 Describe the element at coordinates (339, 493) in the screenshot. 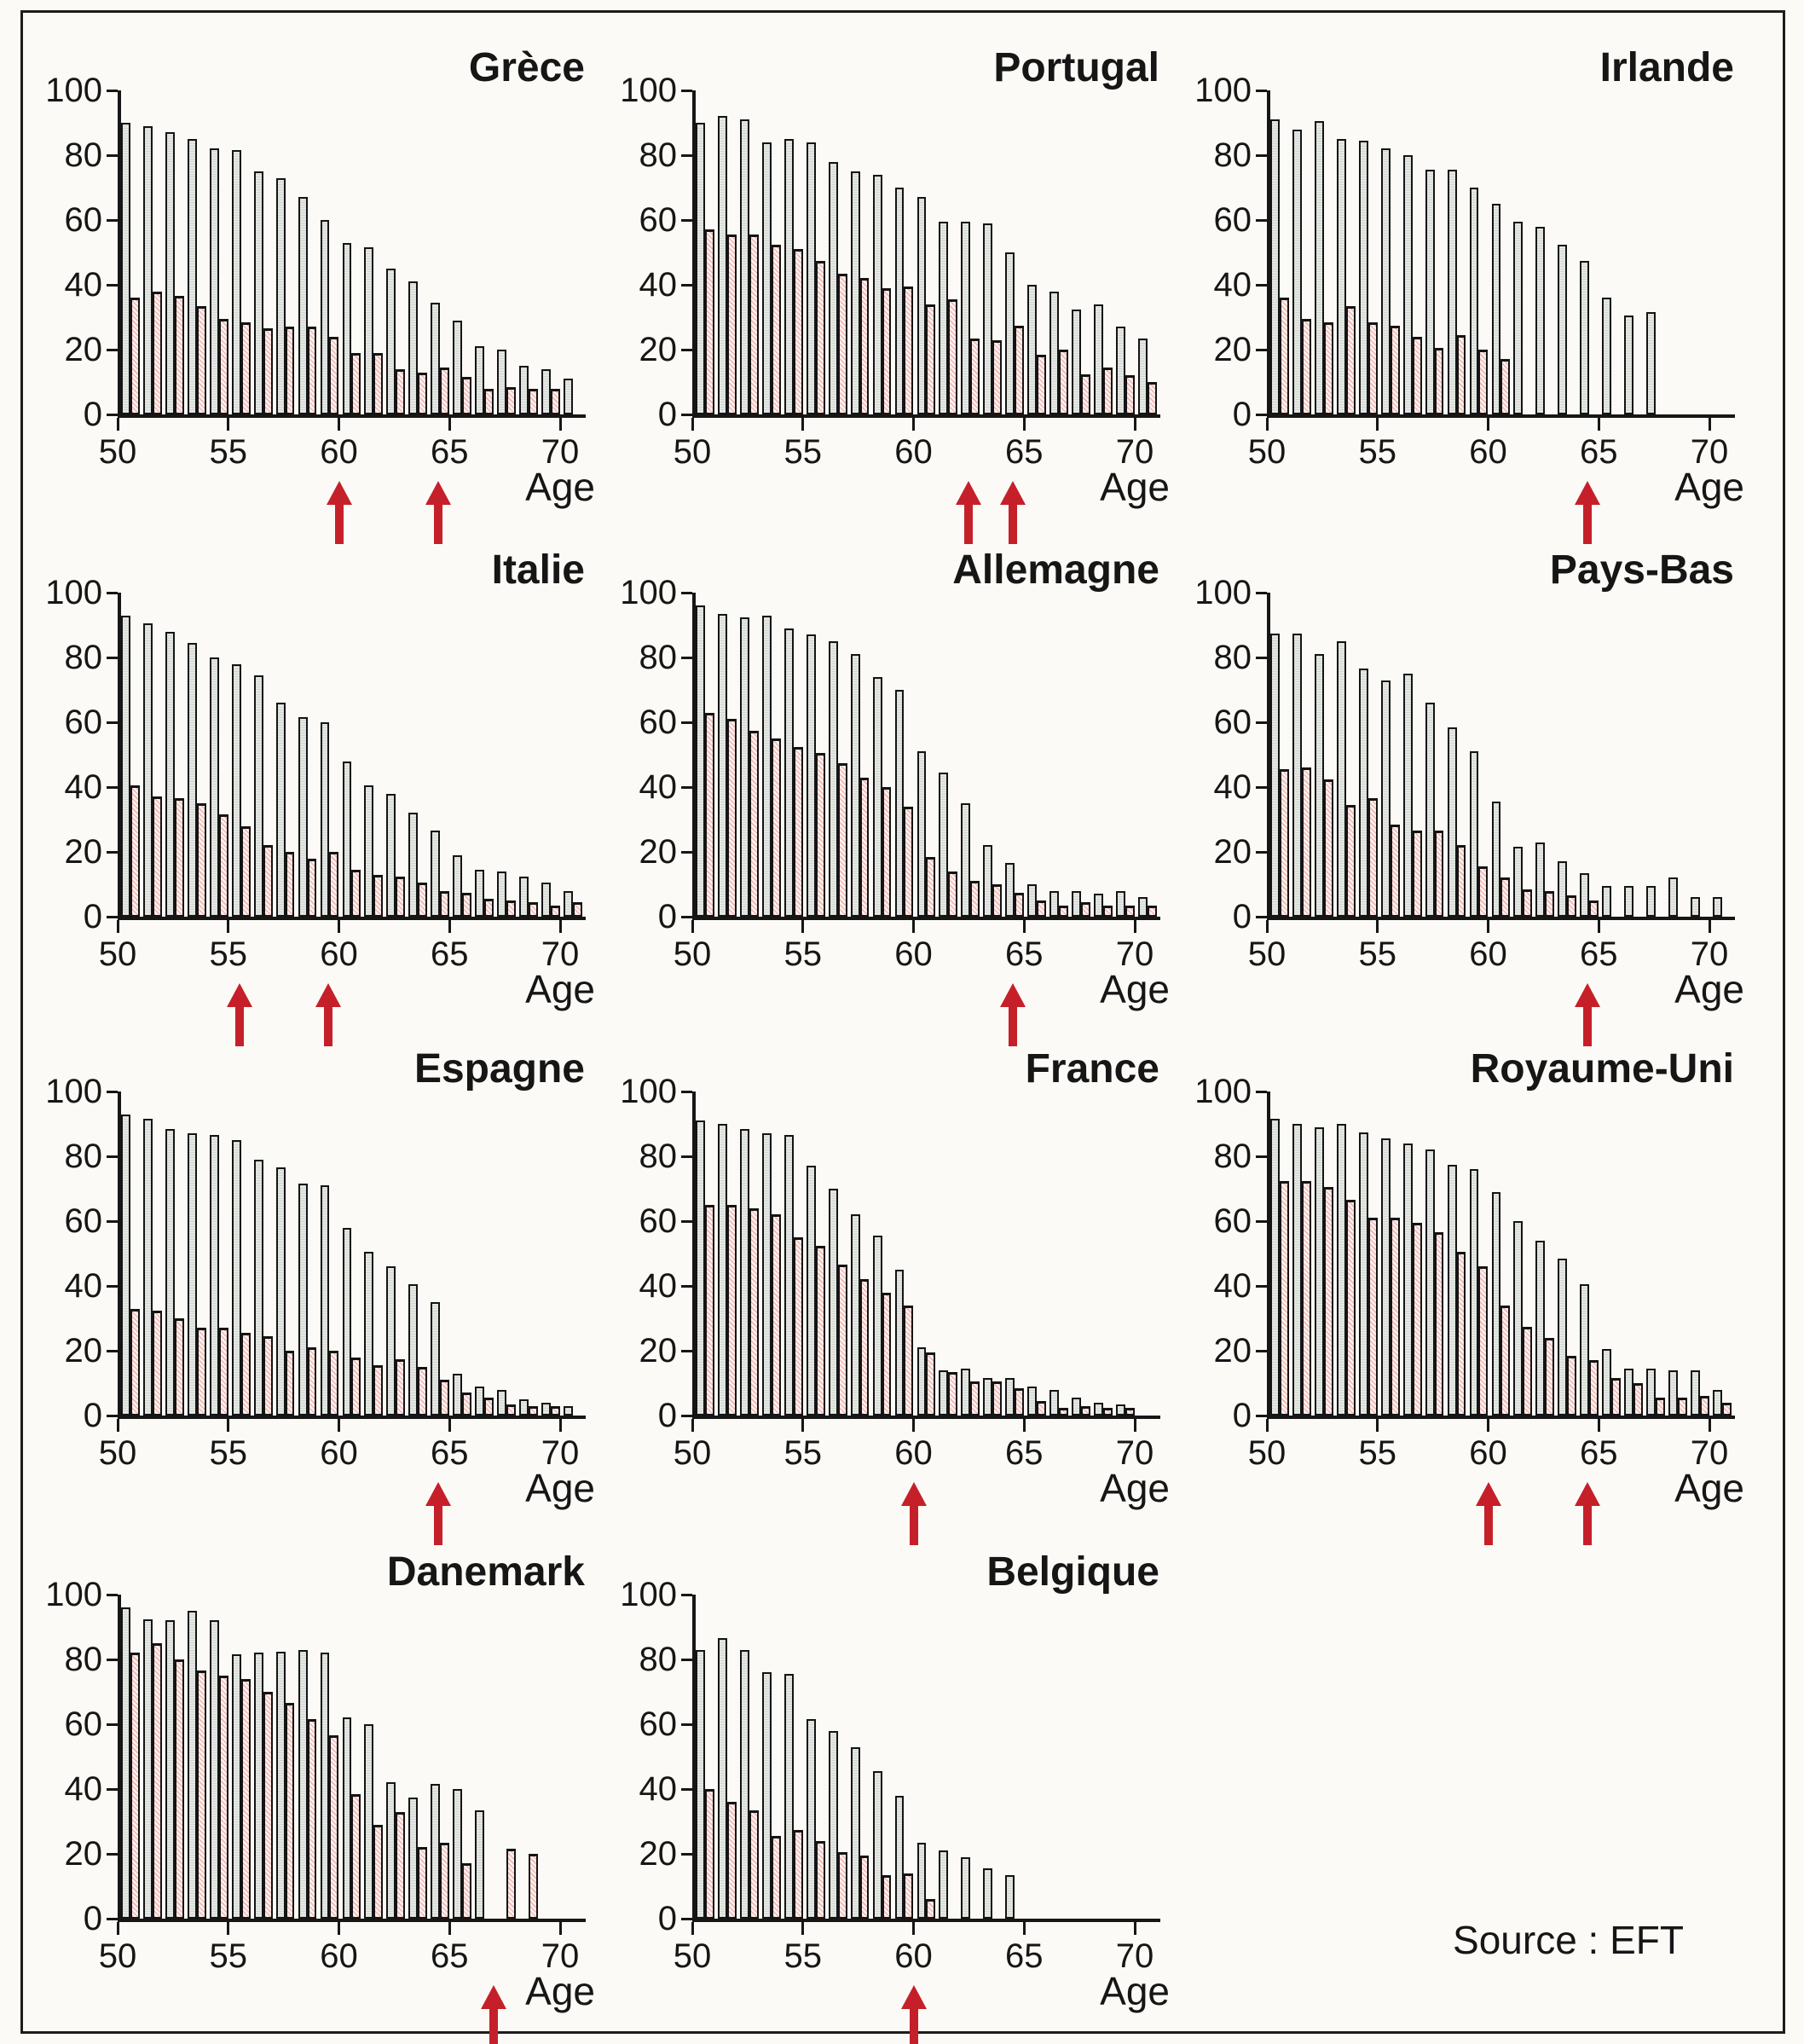

I see `arrow-head` at that location.